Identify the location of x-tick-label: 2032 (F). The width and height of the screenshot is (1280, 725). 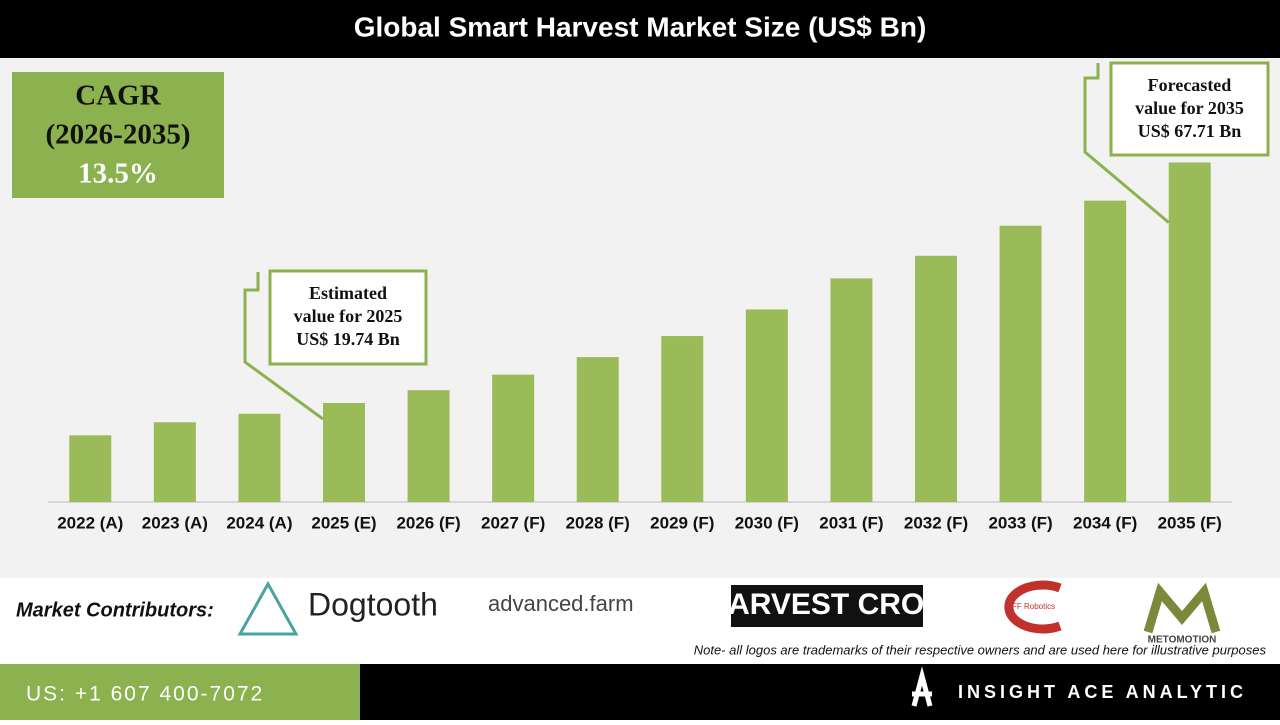
(936, 522).